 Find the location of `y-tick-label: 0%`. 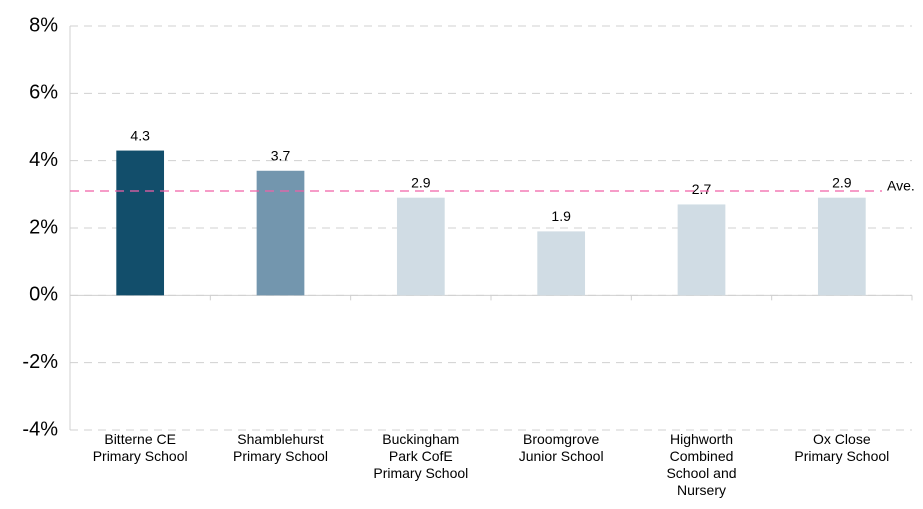

y-tick-label: 0% is located at coordinates (43, 295).